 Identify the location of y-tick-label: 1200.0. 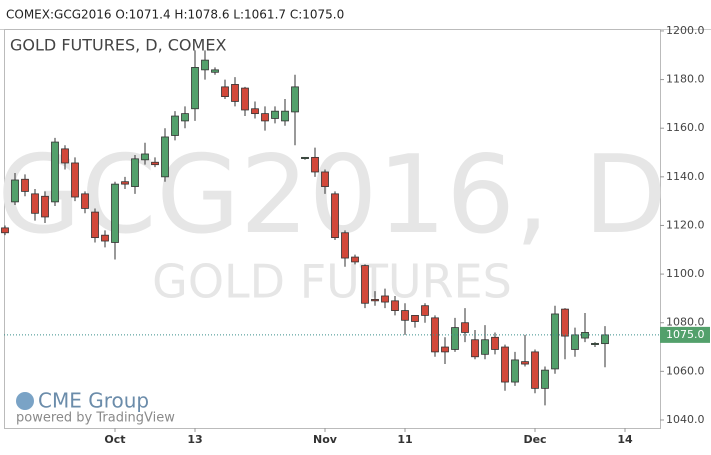
(685, 30).